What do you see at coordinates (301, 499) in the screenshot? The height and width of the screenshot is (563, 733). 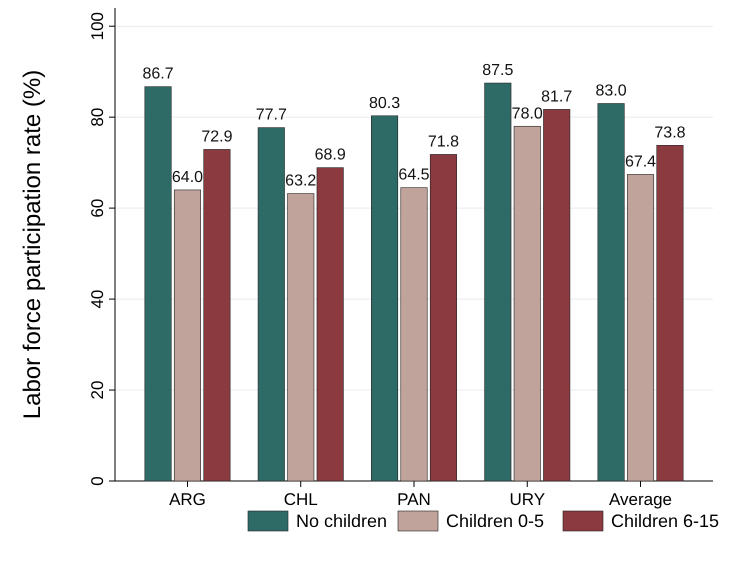 I see `x-tick-label: CHL` at bounding box center [301, 499].